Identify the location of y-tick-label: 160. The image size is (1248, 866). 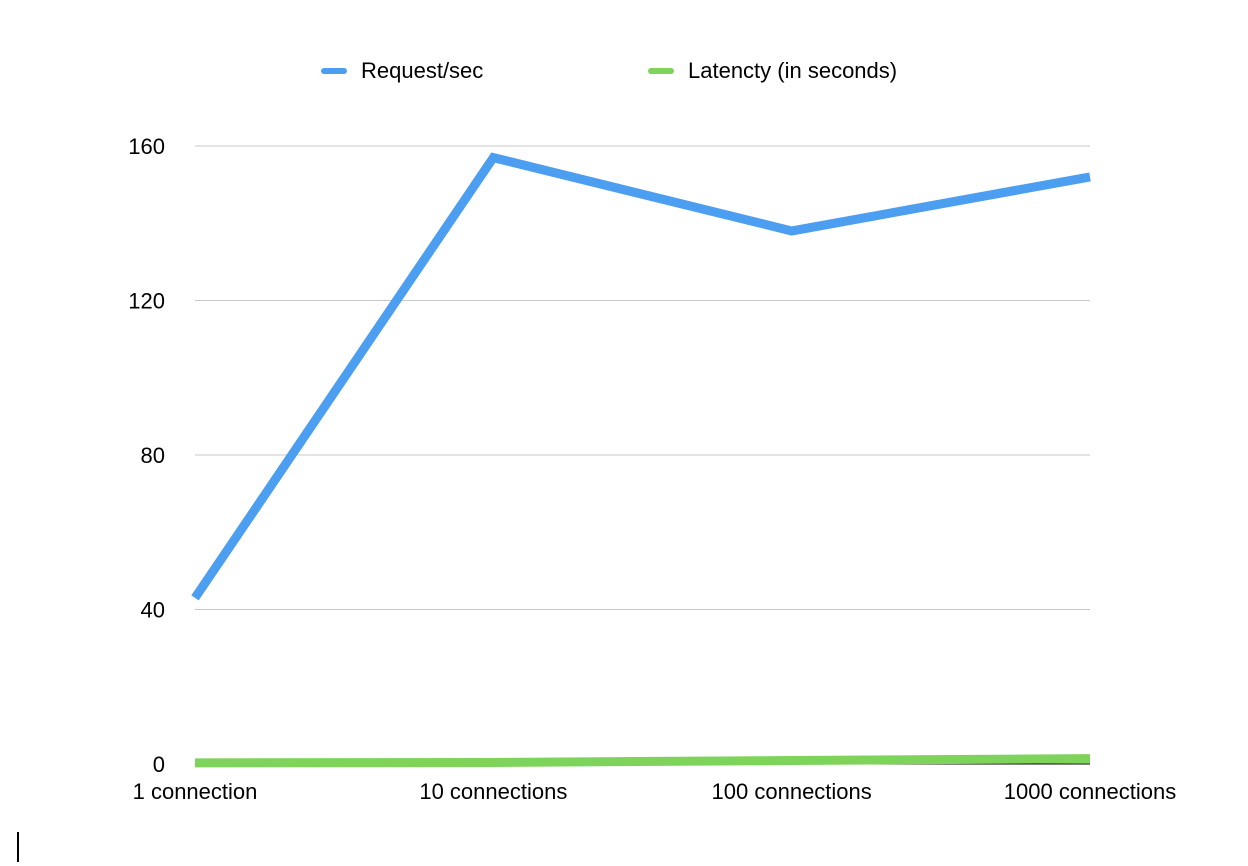
(146, 146).